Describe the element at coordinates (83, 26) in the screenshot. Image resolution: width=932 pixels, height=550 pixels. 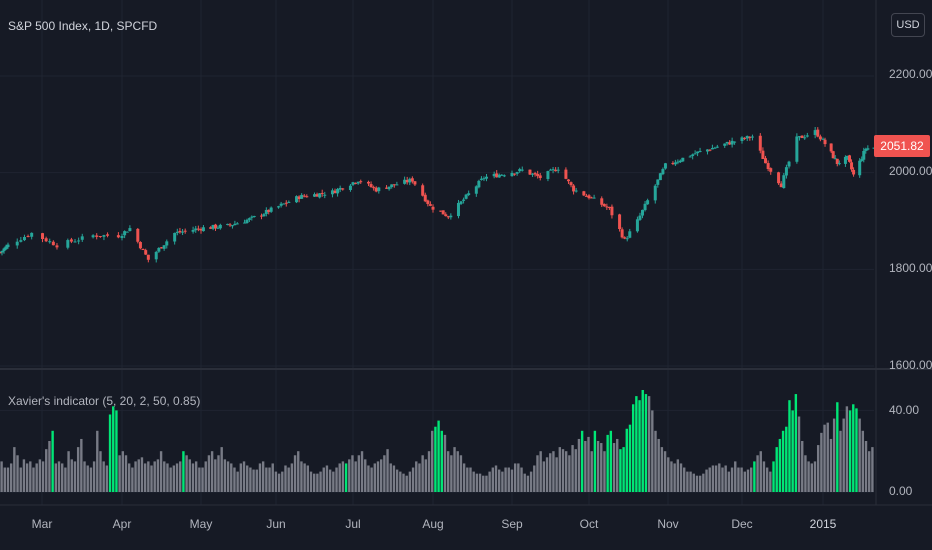
I see `chart-title: S&P 500 Index, 1D, SPCFD` at that location.